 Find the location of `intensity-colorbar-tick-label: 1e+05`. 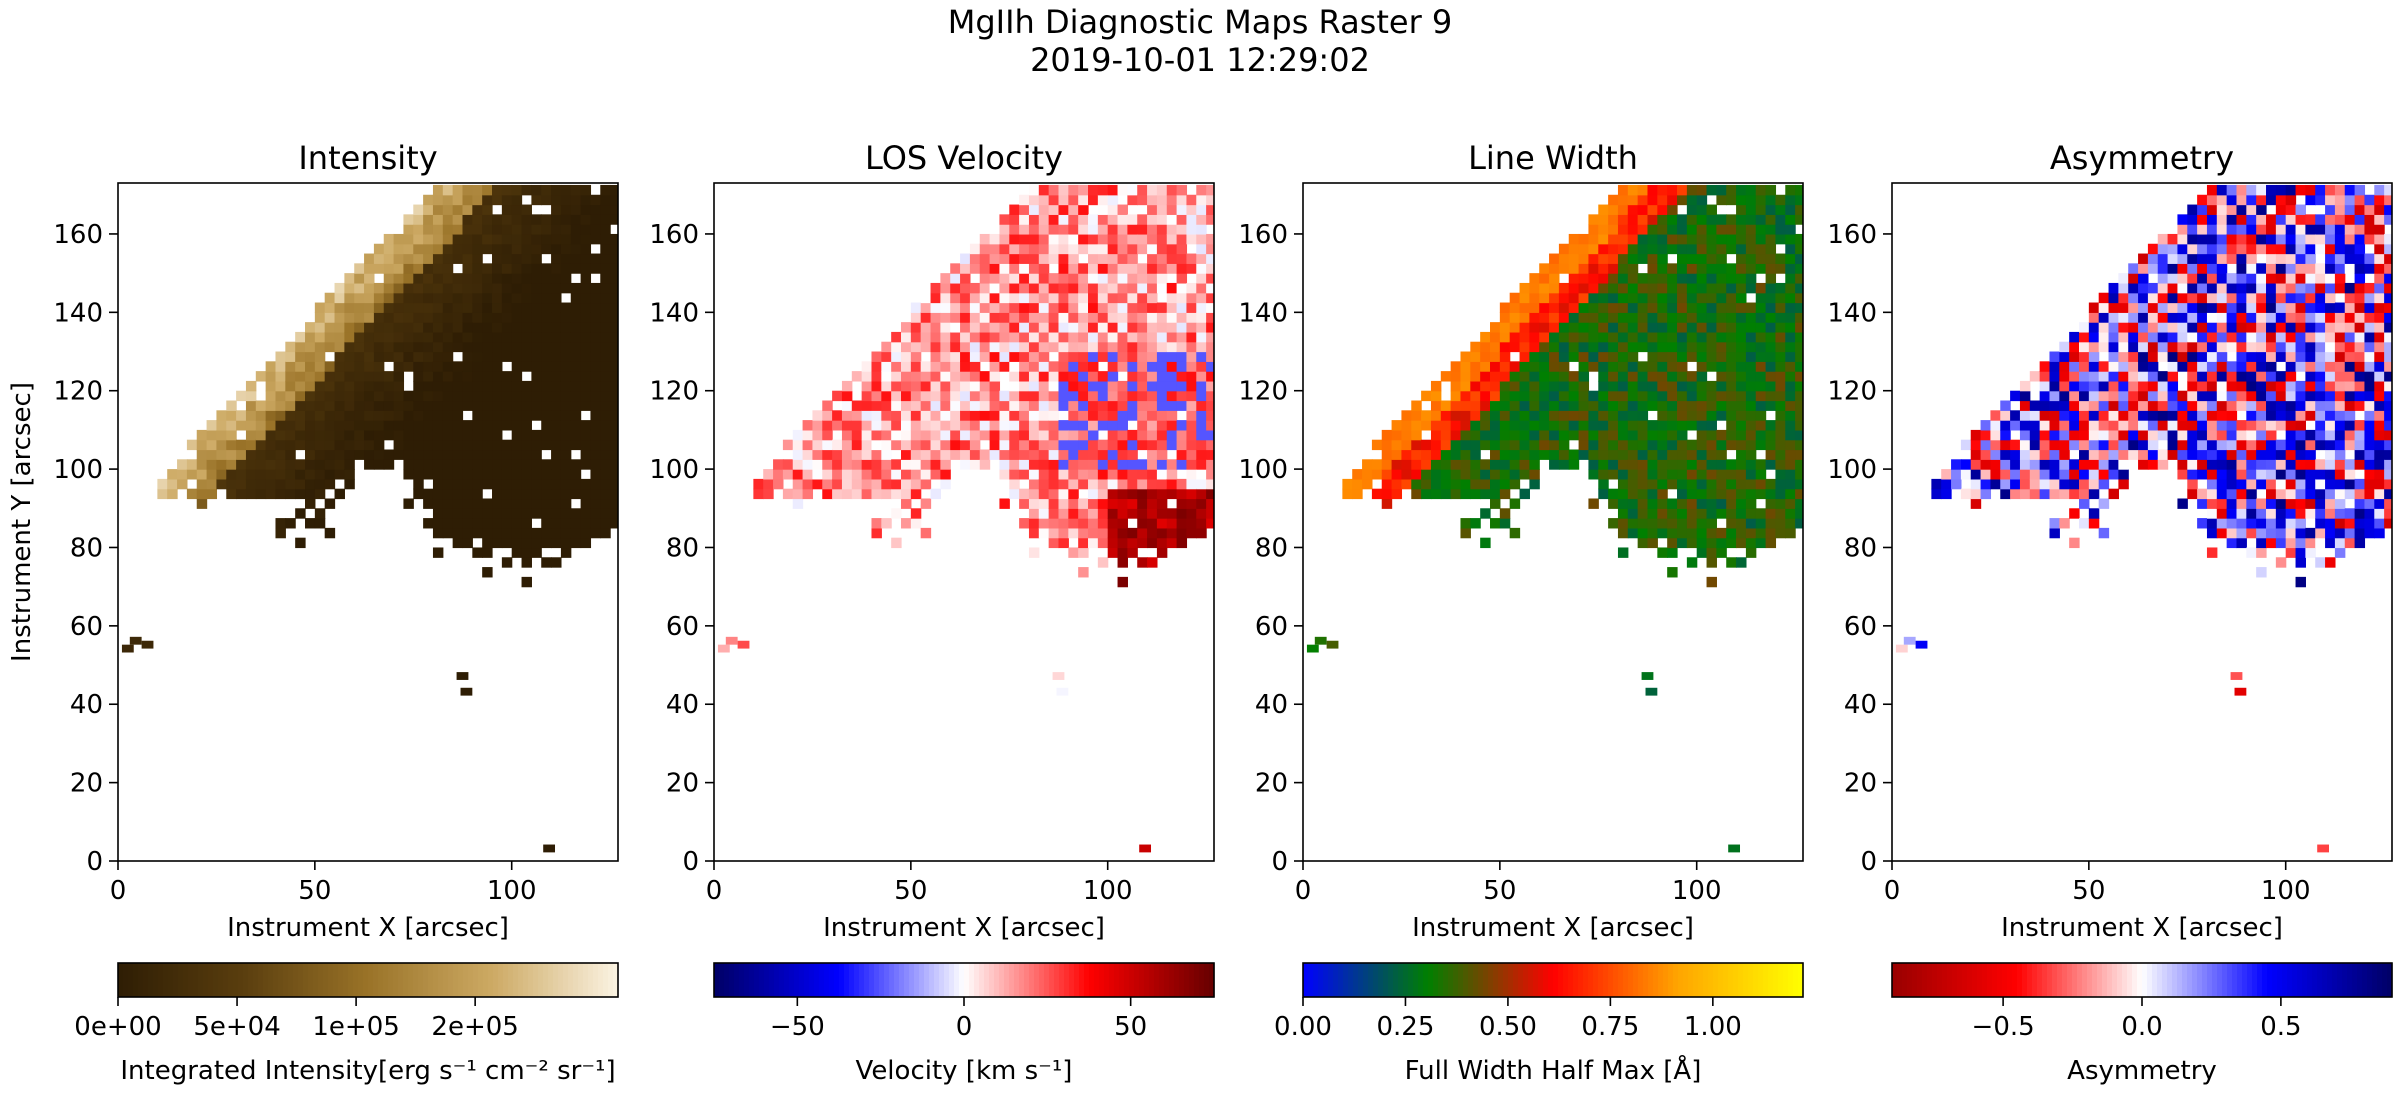

intensity-colorbar-tick-label: 1e+05 is located at coordinates (355, 1027).